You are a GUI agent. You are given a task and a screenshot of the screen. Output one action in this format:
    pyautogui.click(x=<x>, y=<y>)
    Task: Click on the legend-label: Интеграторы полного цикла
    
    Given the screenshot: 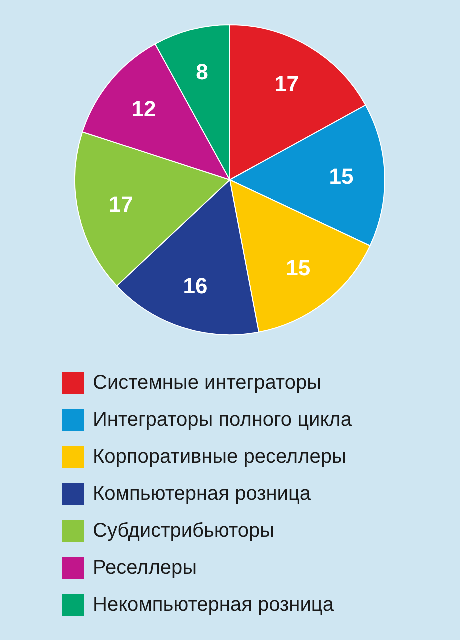 What is the action you would take?
    pyautogui.click(x=223, y=420)
    